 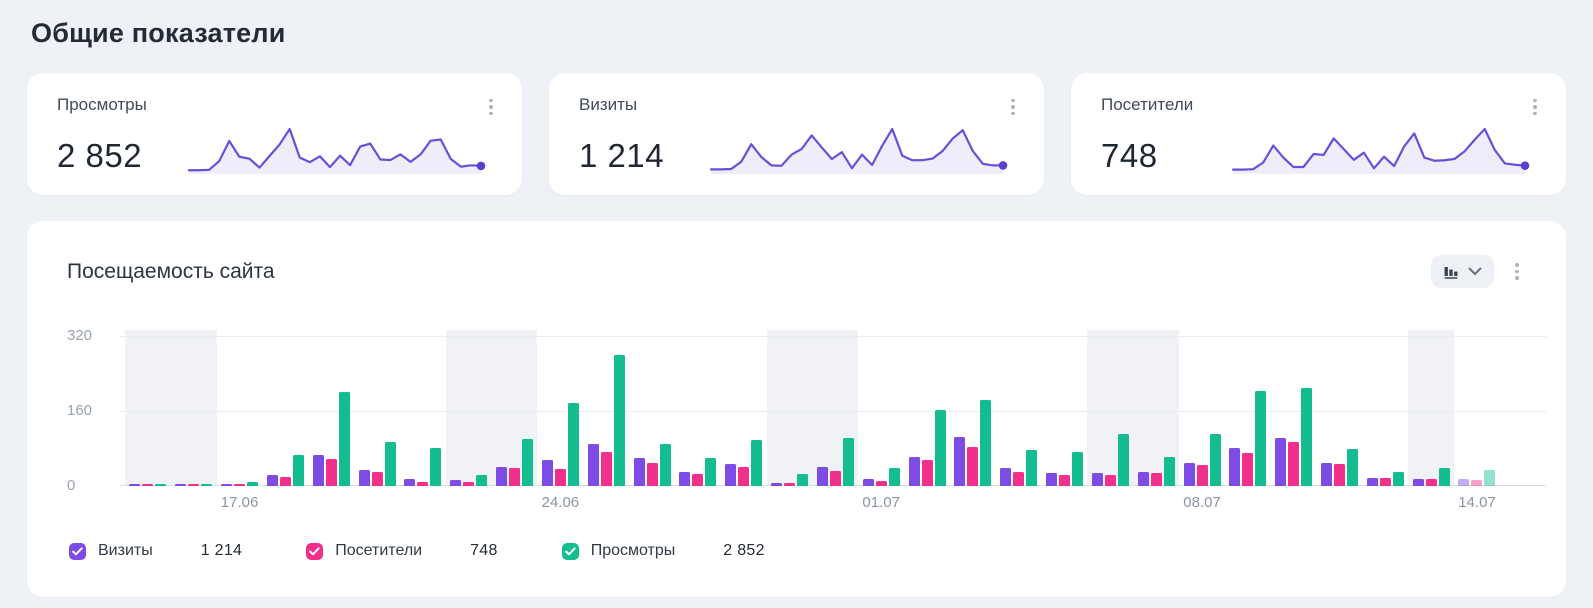 I want to click on views-sparkline, so click(x=336, y=150).